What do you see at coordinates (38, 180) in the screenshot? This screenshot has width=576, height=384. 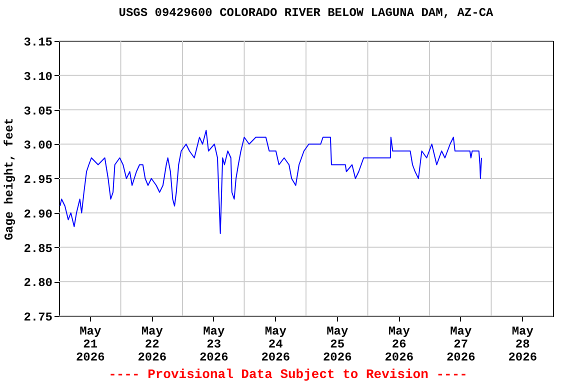 I see `y-tick-label: 2.95` at bounding box center [38, 180].